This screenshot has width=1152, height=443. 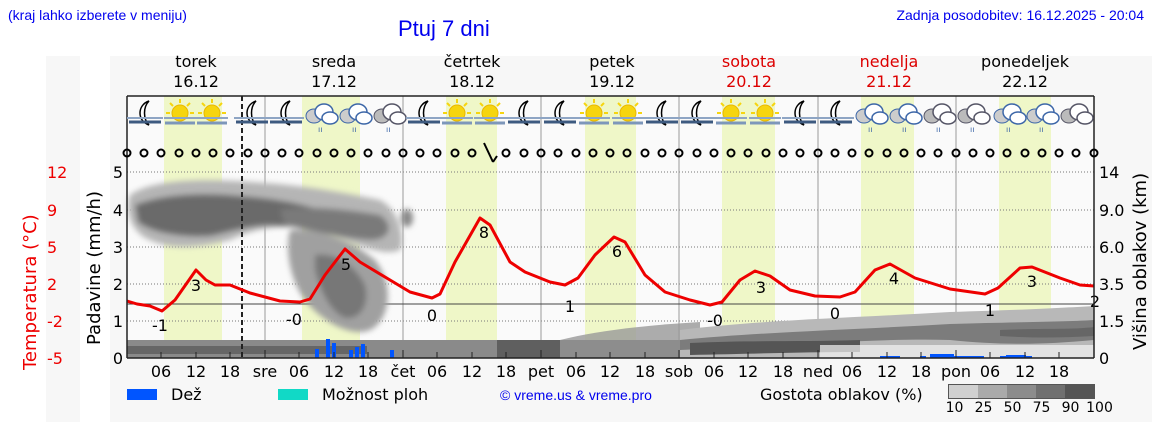 What do you see at coordinates (617, 251) in the screenshot?
I see `svg-text: 6` at bounding box center [617, 251].